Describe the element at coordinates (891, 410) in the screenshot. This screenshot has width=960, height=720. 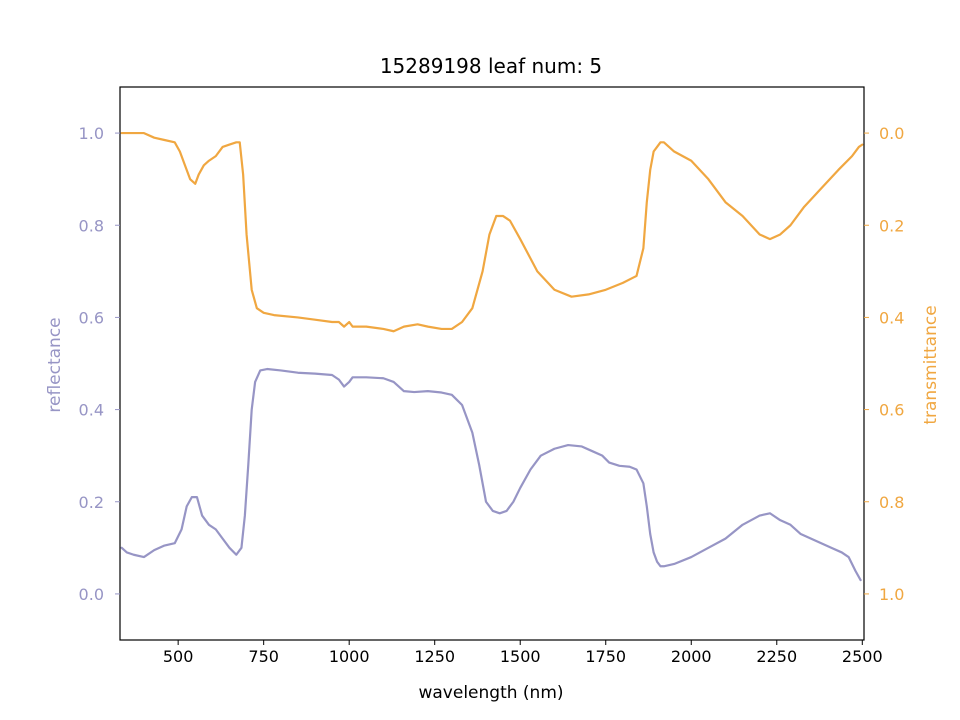
I see `y-right-tick-label: 0.6` at that location.